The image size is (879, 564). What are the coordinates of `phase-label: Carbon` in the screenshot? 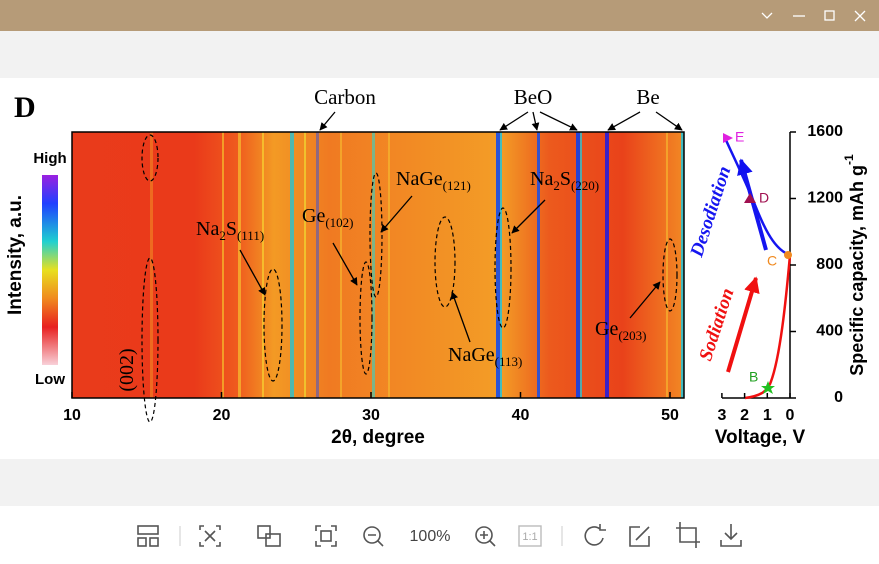 It's located at (345, 97).